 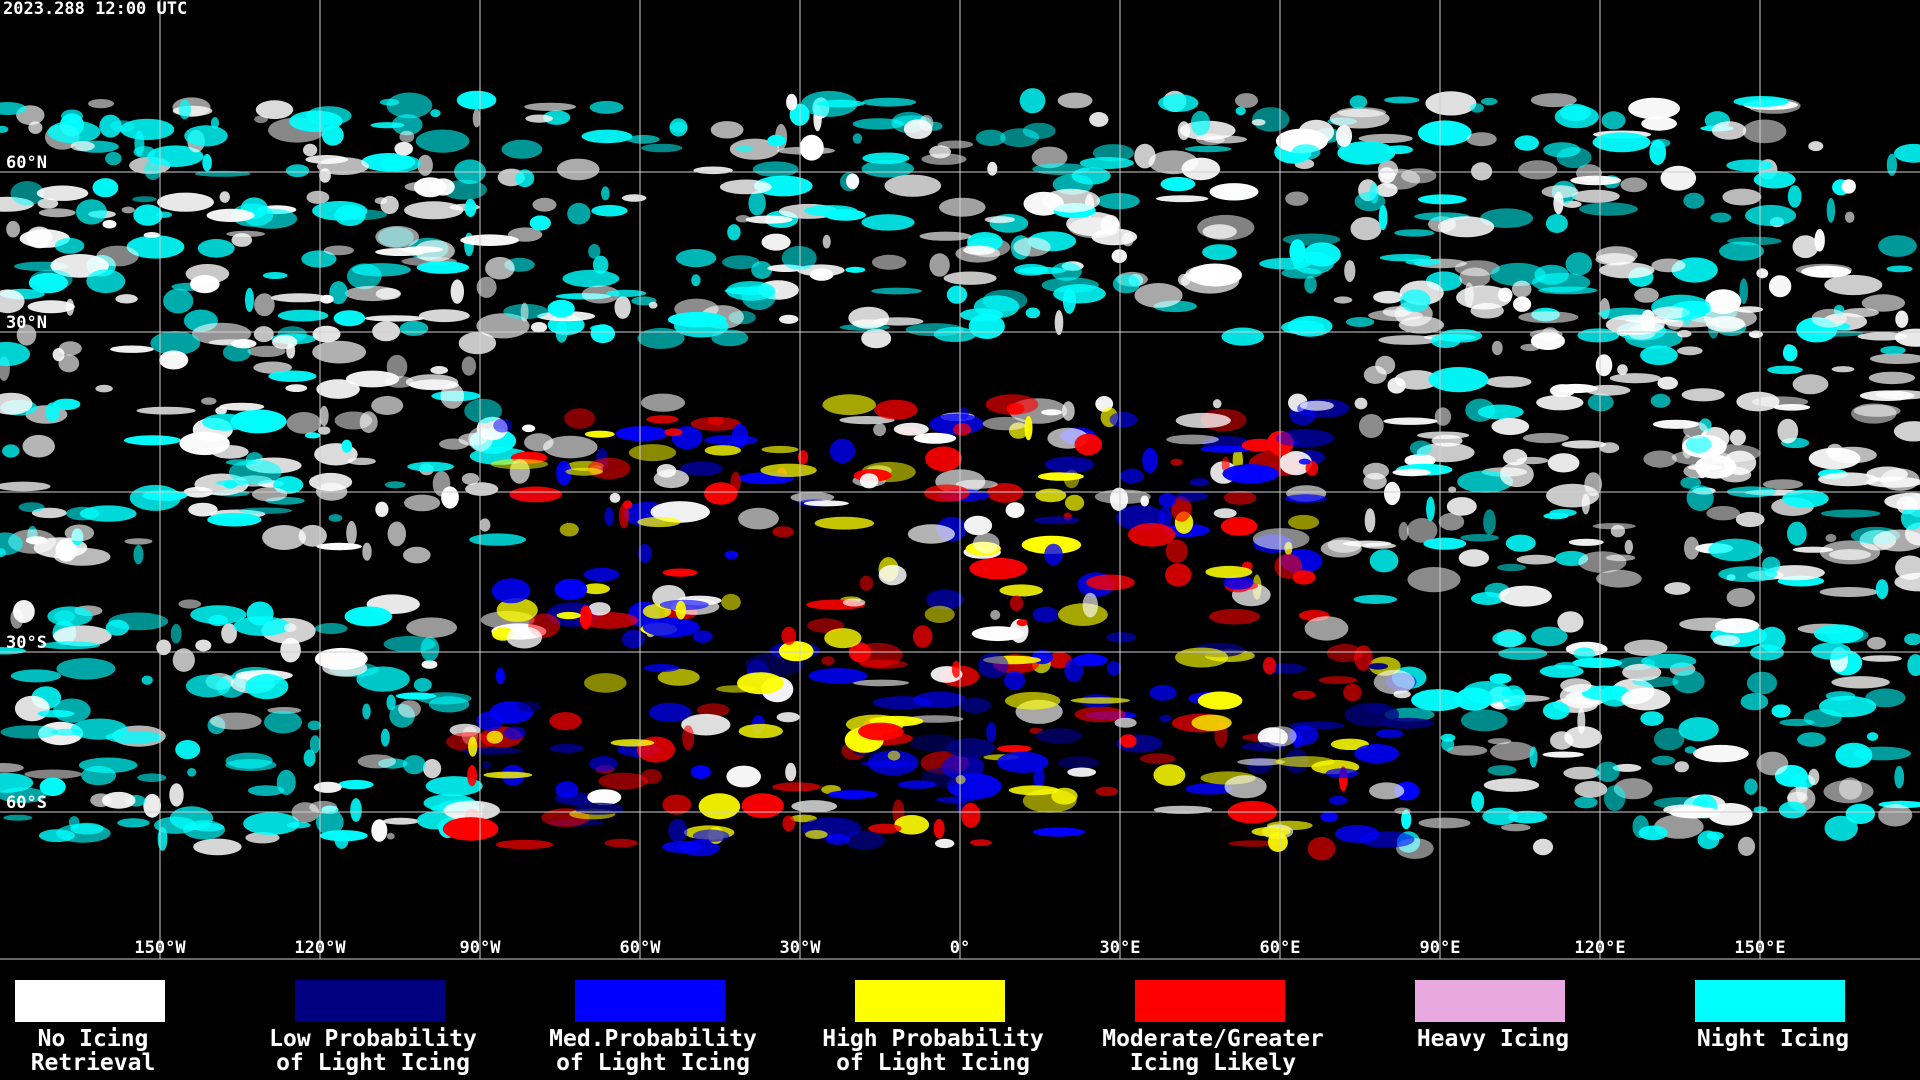 What do you see at coordinates (1210, 1001) in the screenshot?
I see `legend-swatch` at bounding box center [1210, 1001].